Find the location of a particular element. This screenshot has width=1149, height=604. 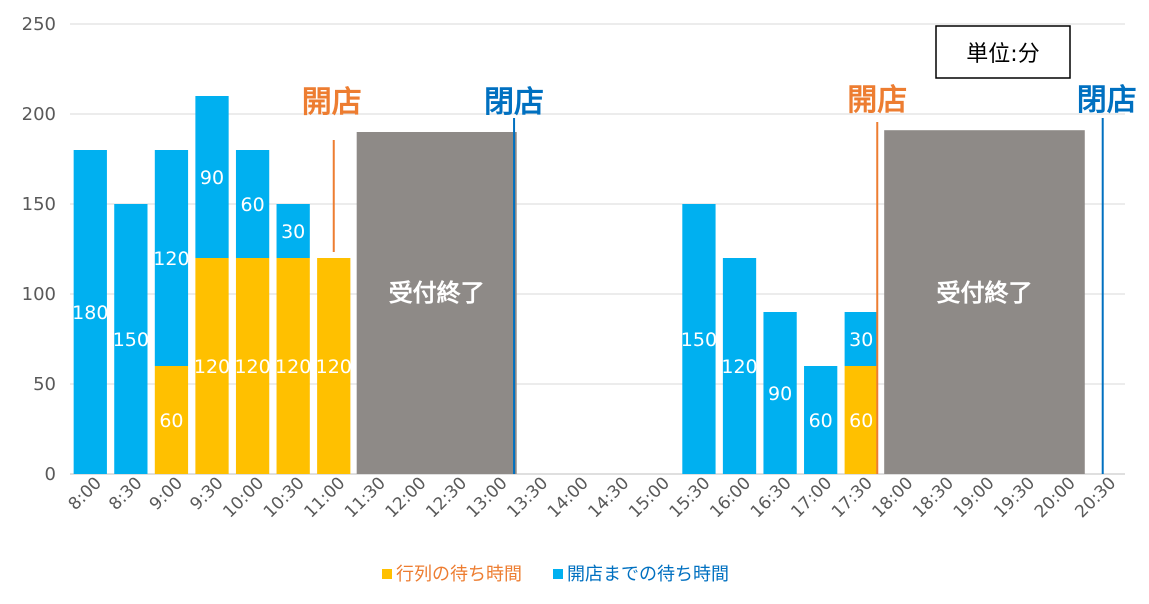

y-tick-label: 150 is located at coordinates (39, 204).